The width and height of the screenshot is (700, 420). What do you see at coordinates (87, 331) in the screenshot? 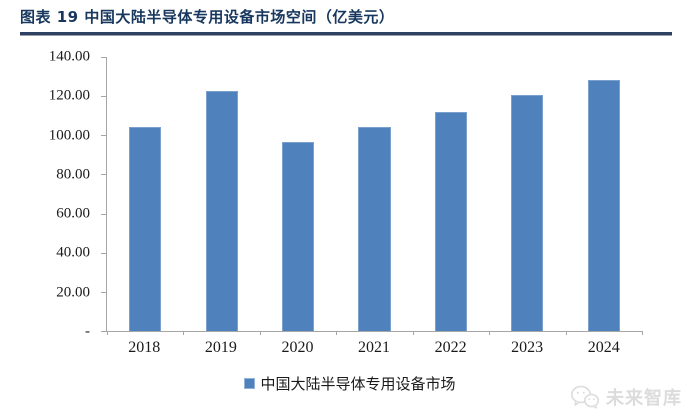
I see `y-axis-tick-label: -` at bounding box center [87, 331].